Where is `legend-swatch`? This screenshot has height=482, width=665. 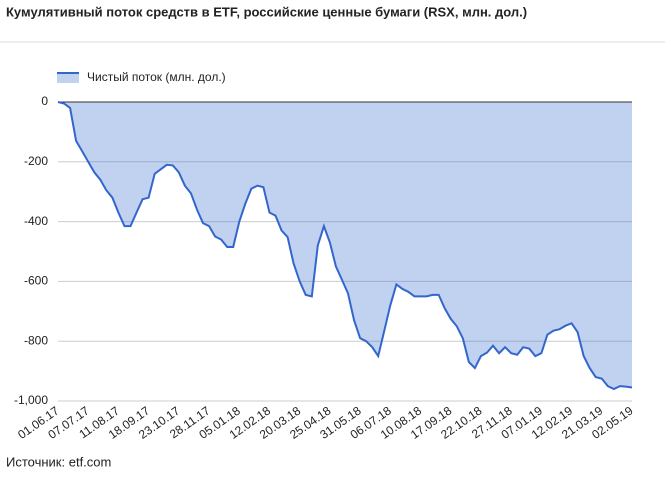
legend-swatch is located at coordinates (68, 78).